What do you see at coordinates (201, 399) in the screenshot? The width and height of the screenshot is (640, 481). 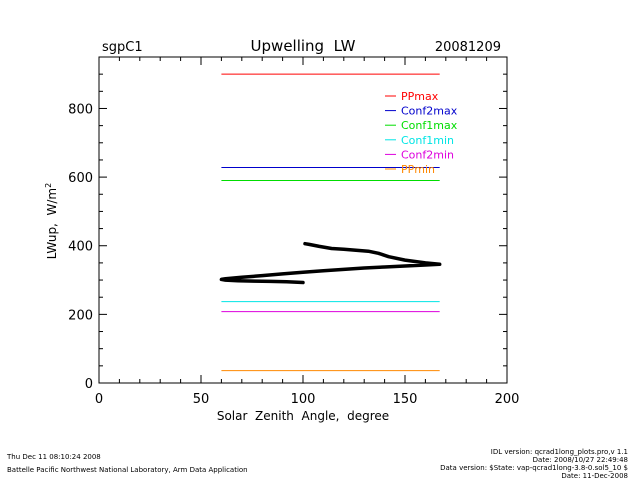 I see `x-tick-label: 50` at bounding box center [201, 399].